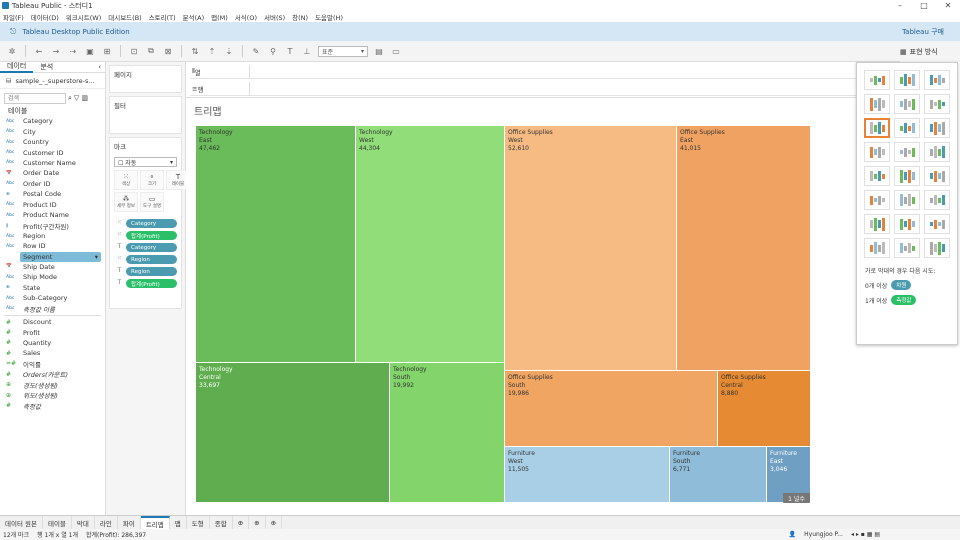 The width and height of the screenshot is (960, 540). What do you see at coordinates (52, 205) in the screenshot?
I see `field-item: Abc Product ID` at bounding box center [52, 205].